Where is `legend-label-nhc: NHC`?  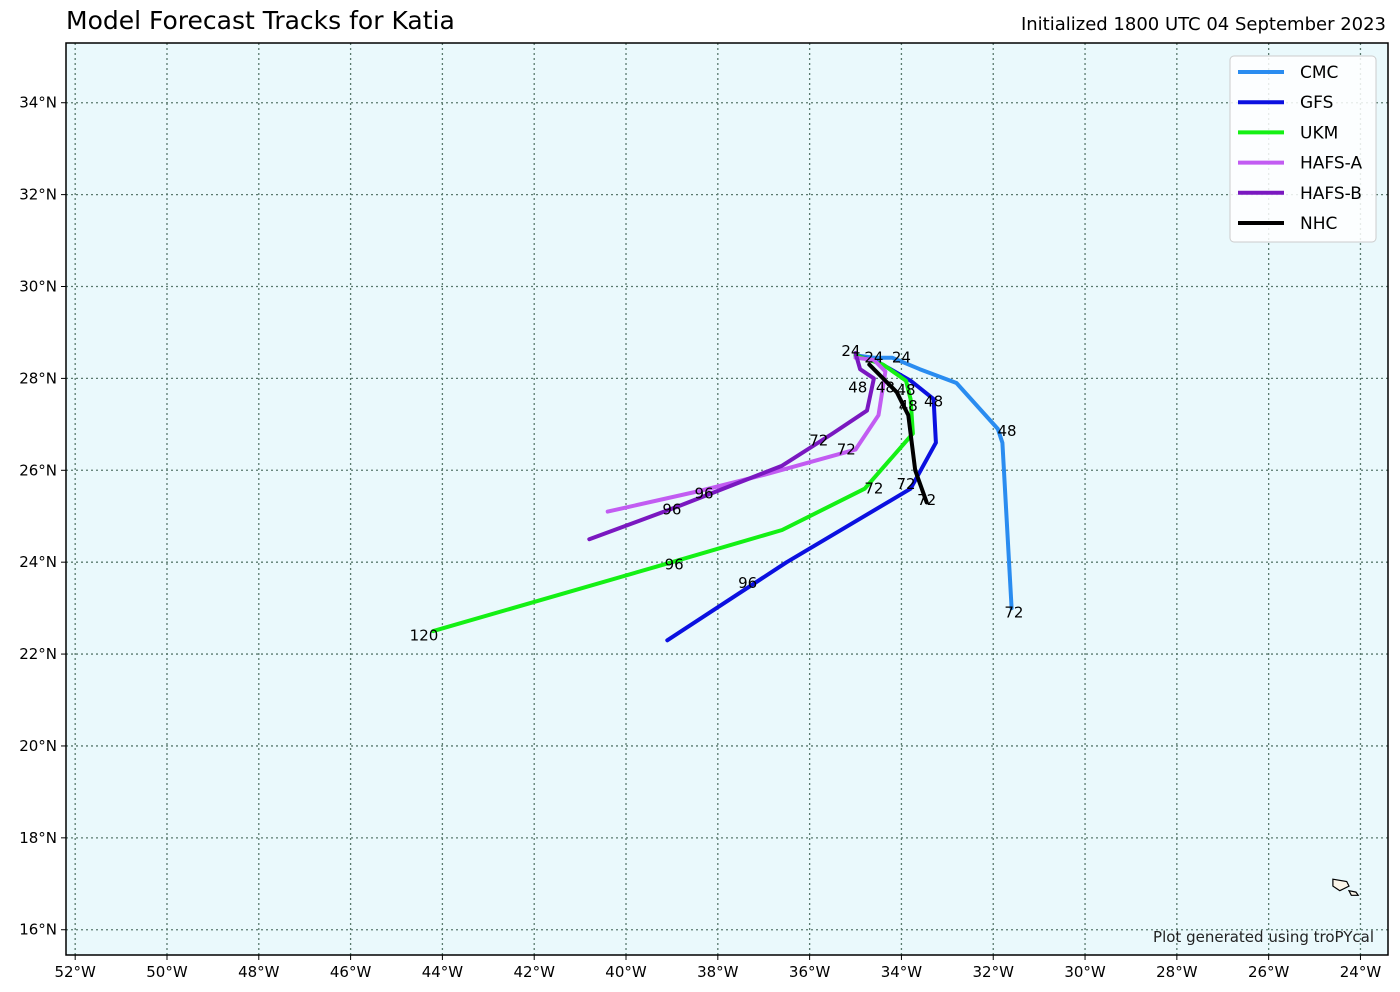
legend-label-nhc: NHC is located at coordinates (1318, 224).